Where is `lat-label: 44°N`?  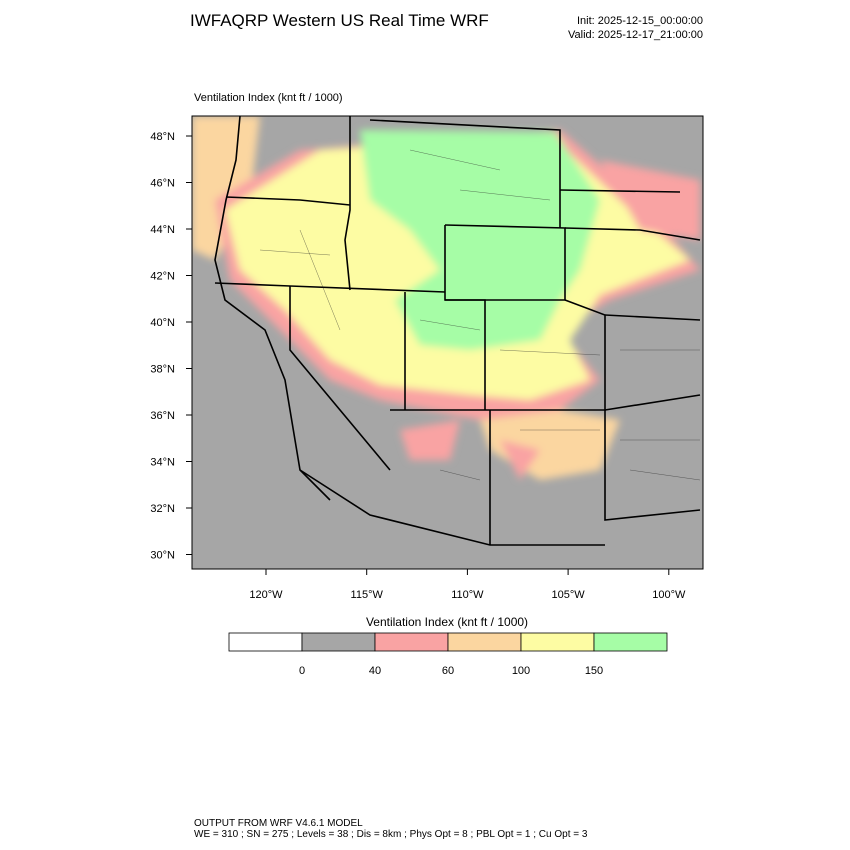
lat-label: 44°N is located at coordinates (162, 230).